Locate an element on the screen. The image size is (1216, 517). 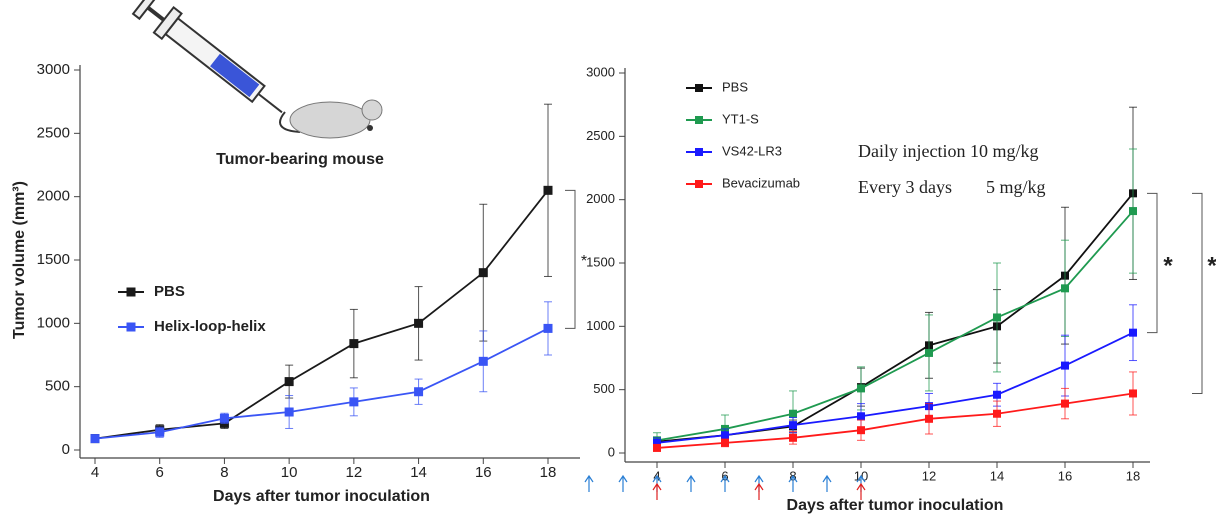
x-tick-label: 8 is located at coordinates (224, 472).